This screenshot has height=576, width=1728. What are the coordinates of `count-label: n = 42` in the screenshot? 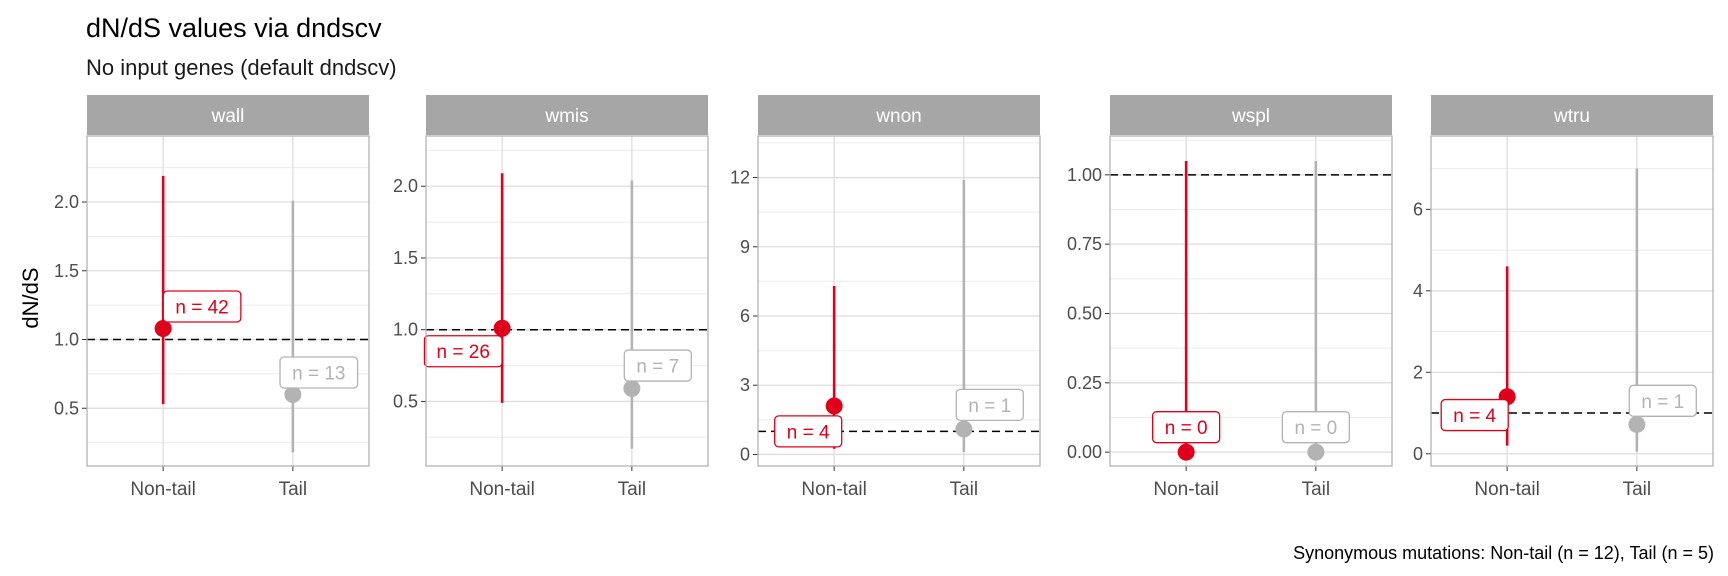 It's located at (201, 308).